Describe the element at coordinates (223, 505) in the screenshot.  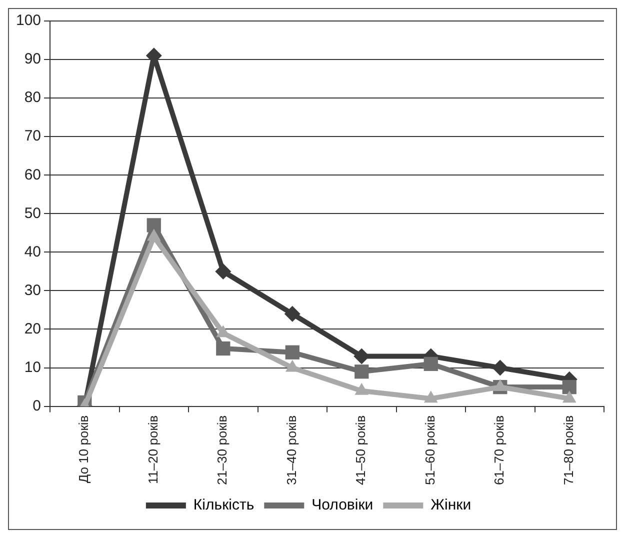
I see `legend-label: Кількість` at that location.